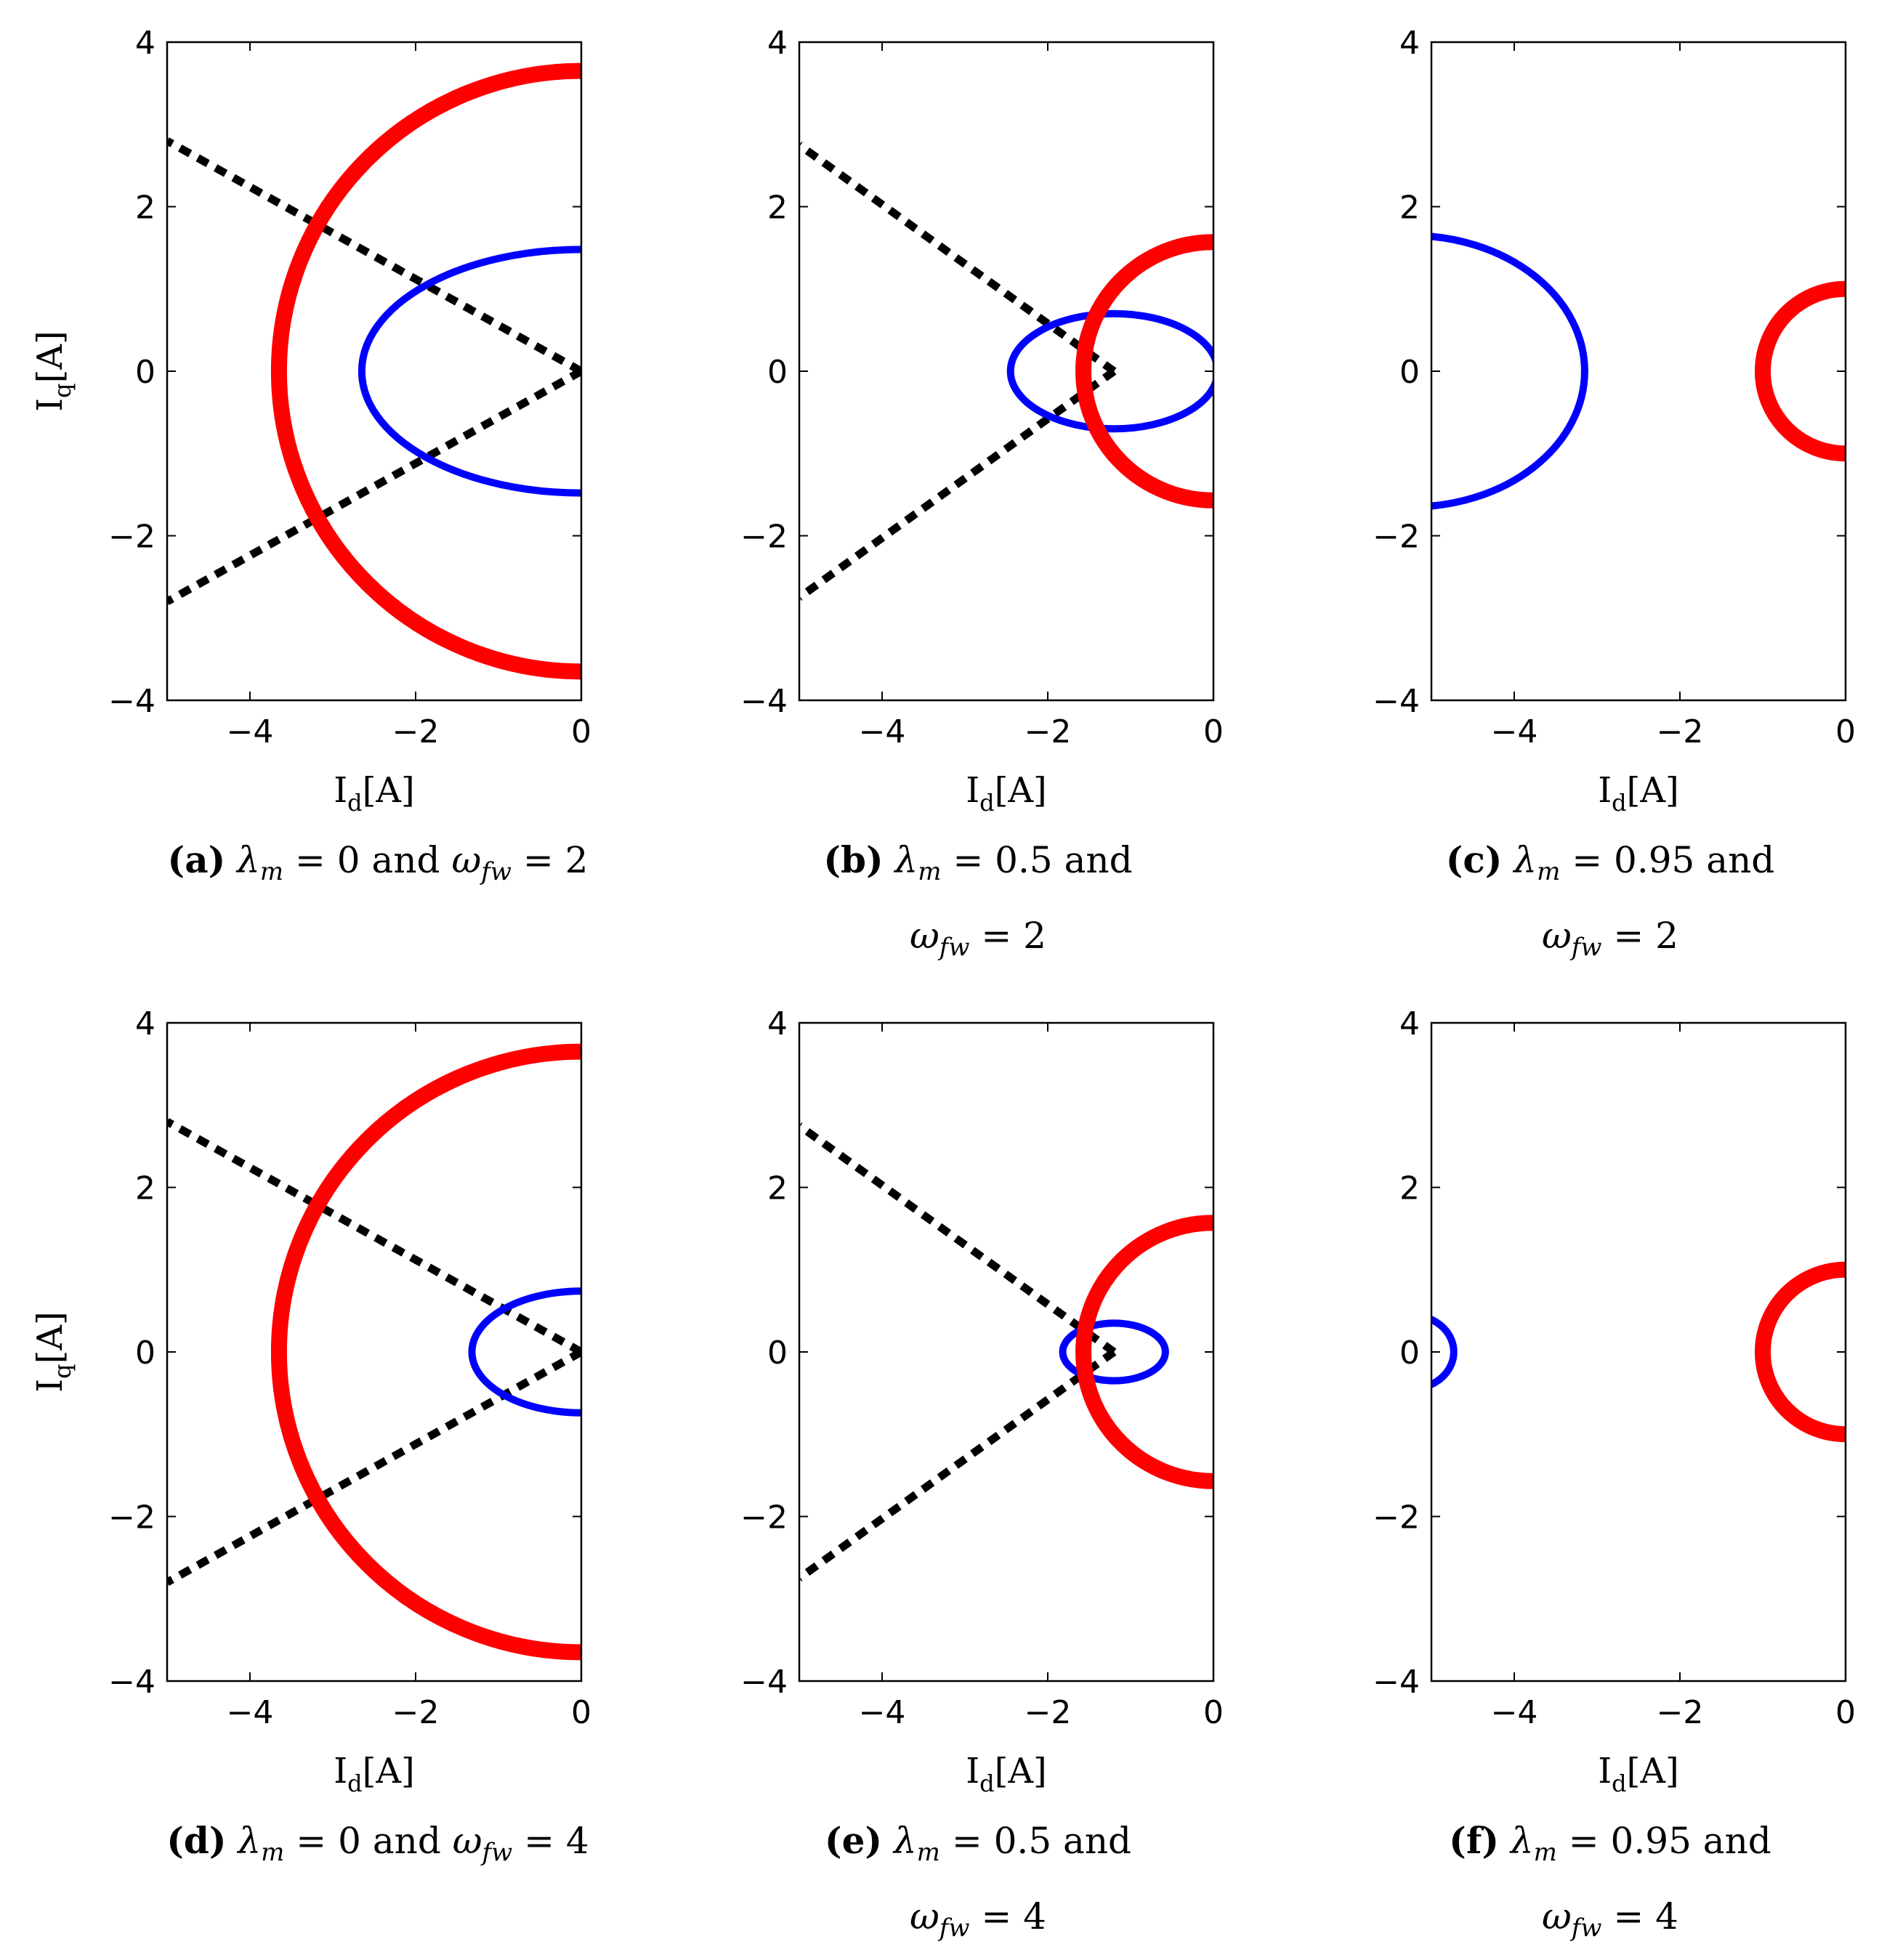 The width and height of the screenshot is (1879, 1960). I want to click on chart-panel-e: −4 −2 0 −4 −2 0 2 4 Id[A], so click(982, 1401).